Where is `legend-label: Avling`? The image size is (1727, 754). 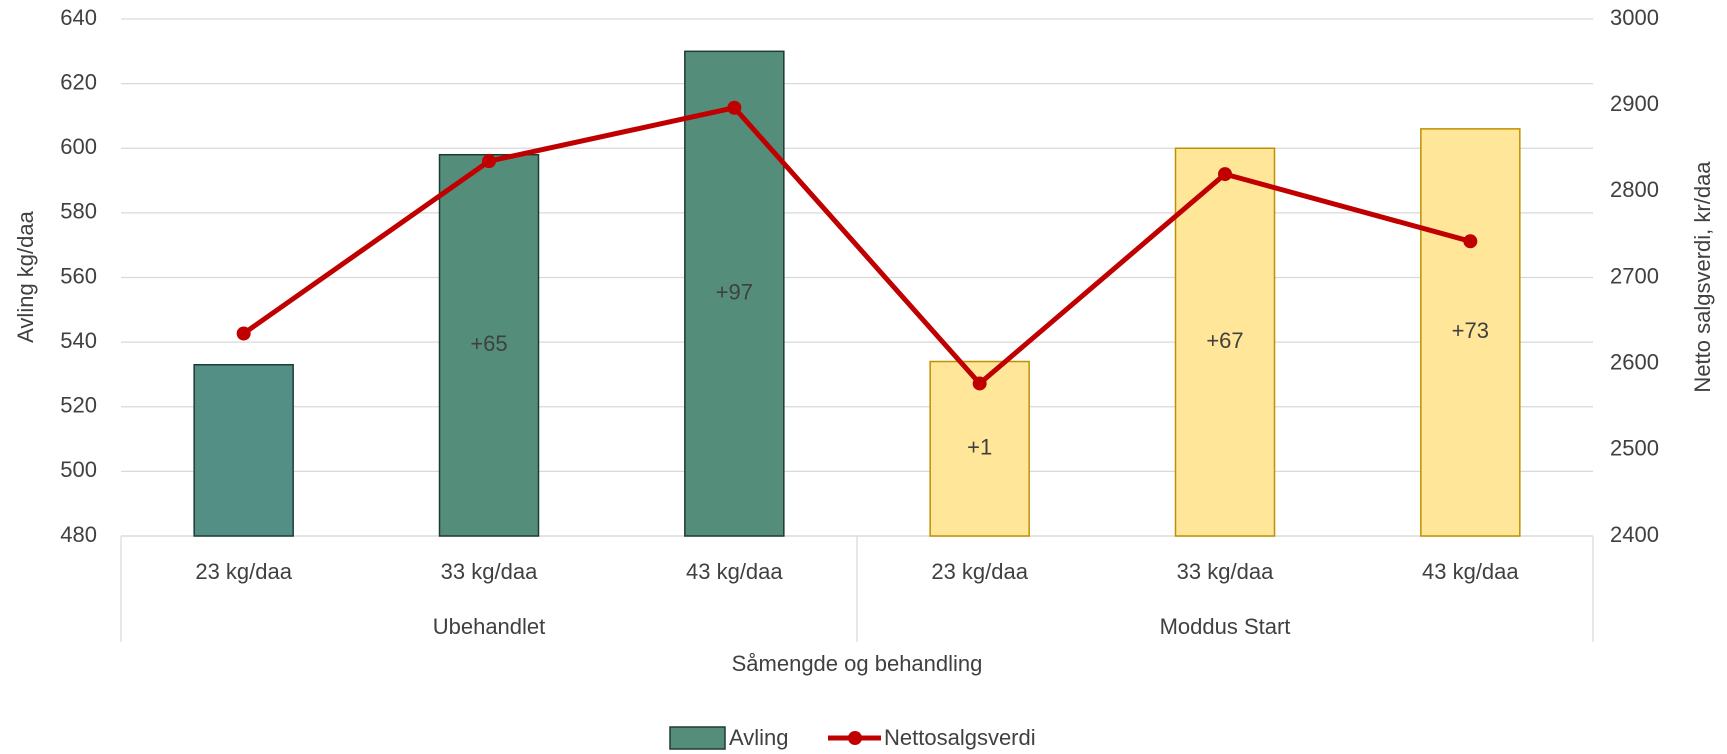 legend-label: Avling is located at coordinates (759, 737).